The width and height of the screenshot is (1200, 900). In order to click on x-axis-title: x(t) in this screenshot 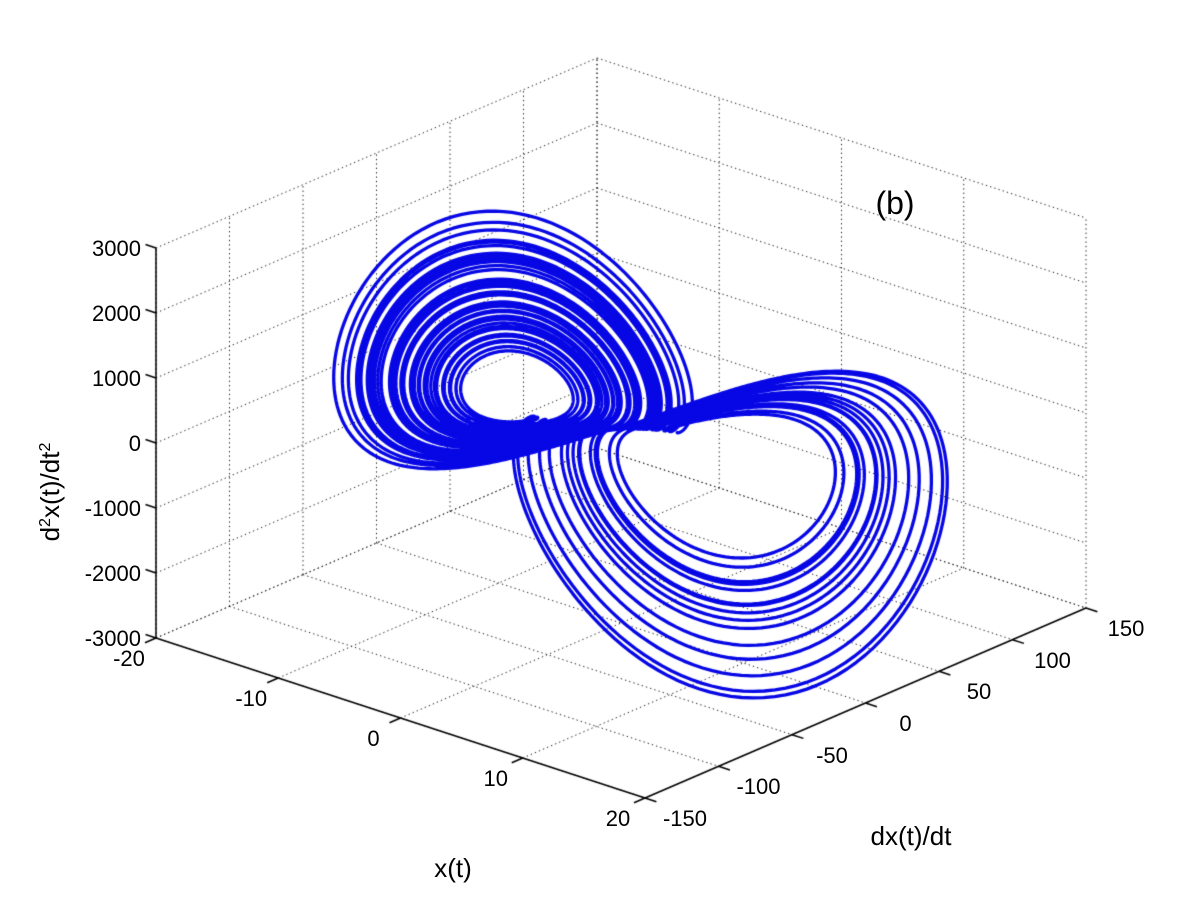, I will do `click(453, 868)`.